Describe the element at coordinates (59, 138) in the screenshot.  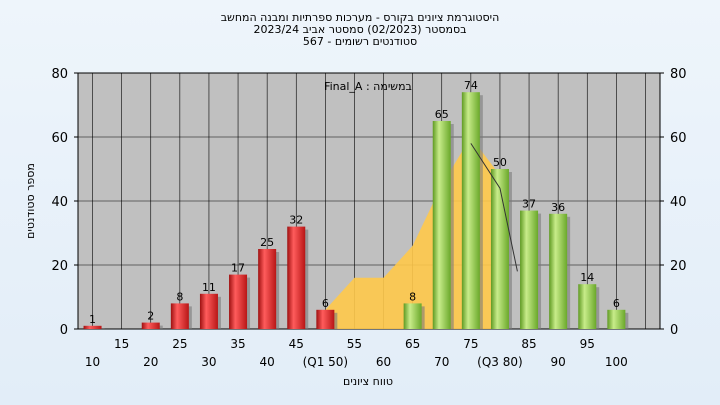
I see `y-tick-label-left: 60` at that location.